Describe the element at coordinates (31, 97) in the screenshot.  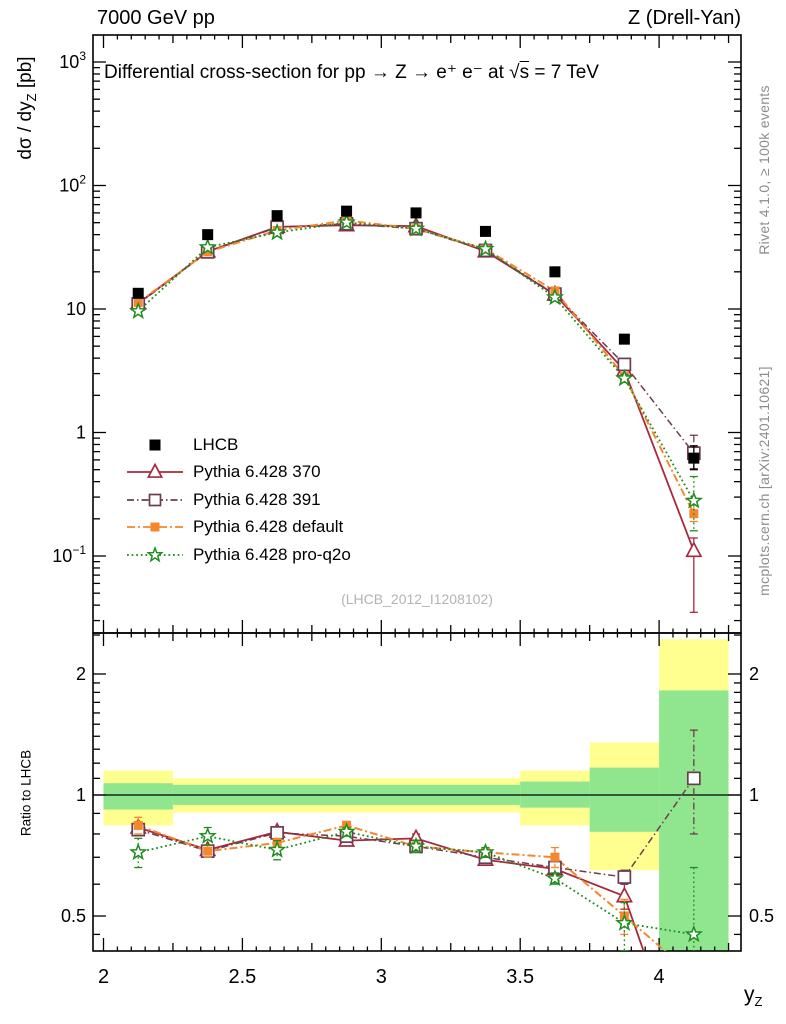
I see `y-axis-label-sub: Z` at that location.